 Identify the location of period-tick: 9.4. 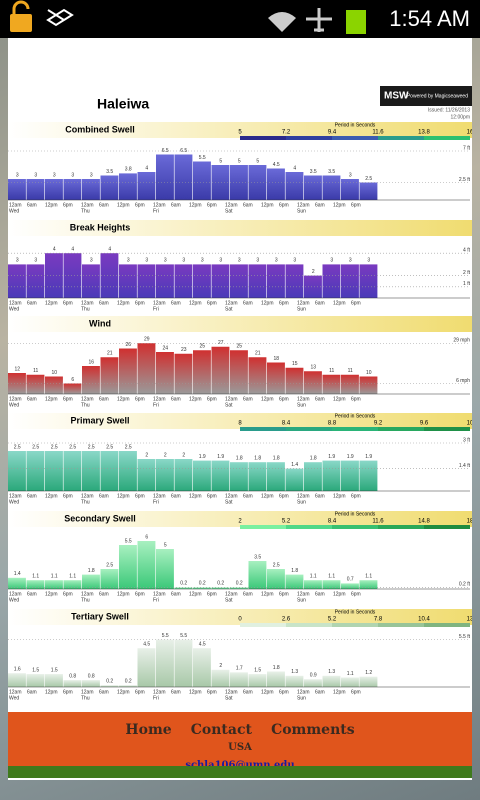
(332, 133).